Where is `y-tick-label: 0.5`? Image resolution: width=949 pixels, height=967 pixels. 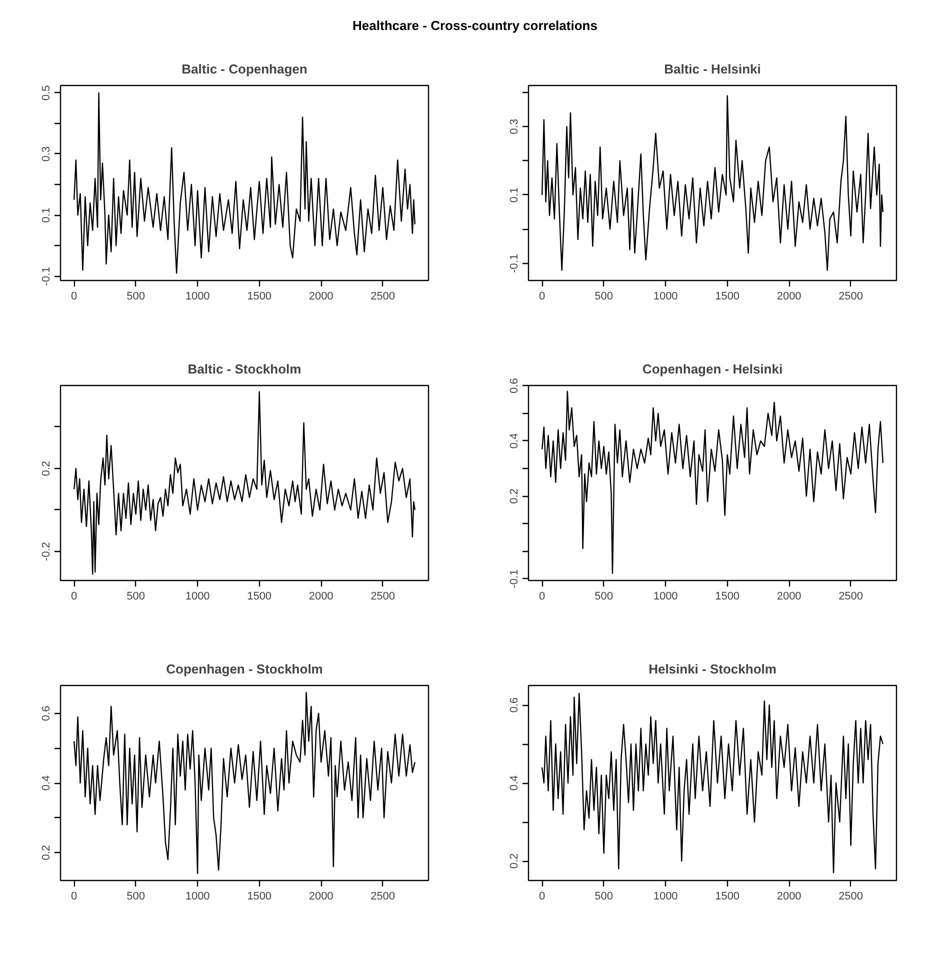
y-tick-label: 0.5 is located at coordinates (46, 92).